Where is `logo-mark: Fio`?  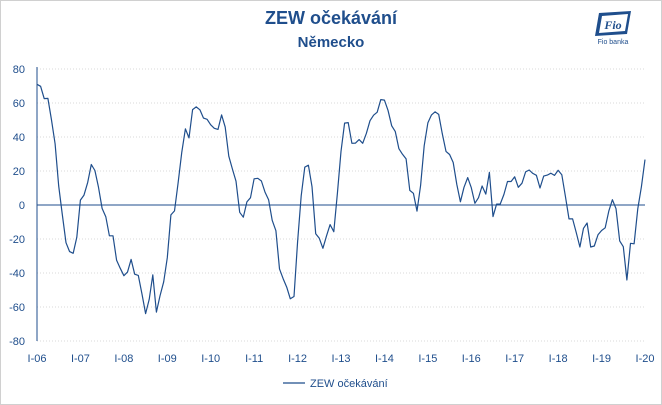 logo-mark: Fio is located at coordinates (612, 25).